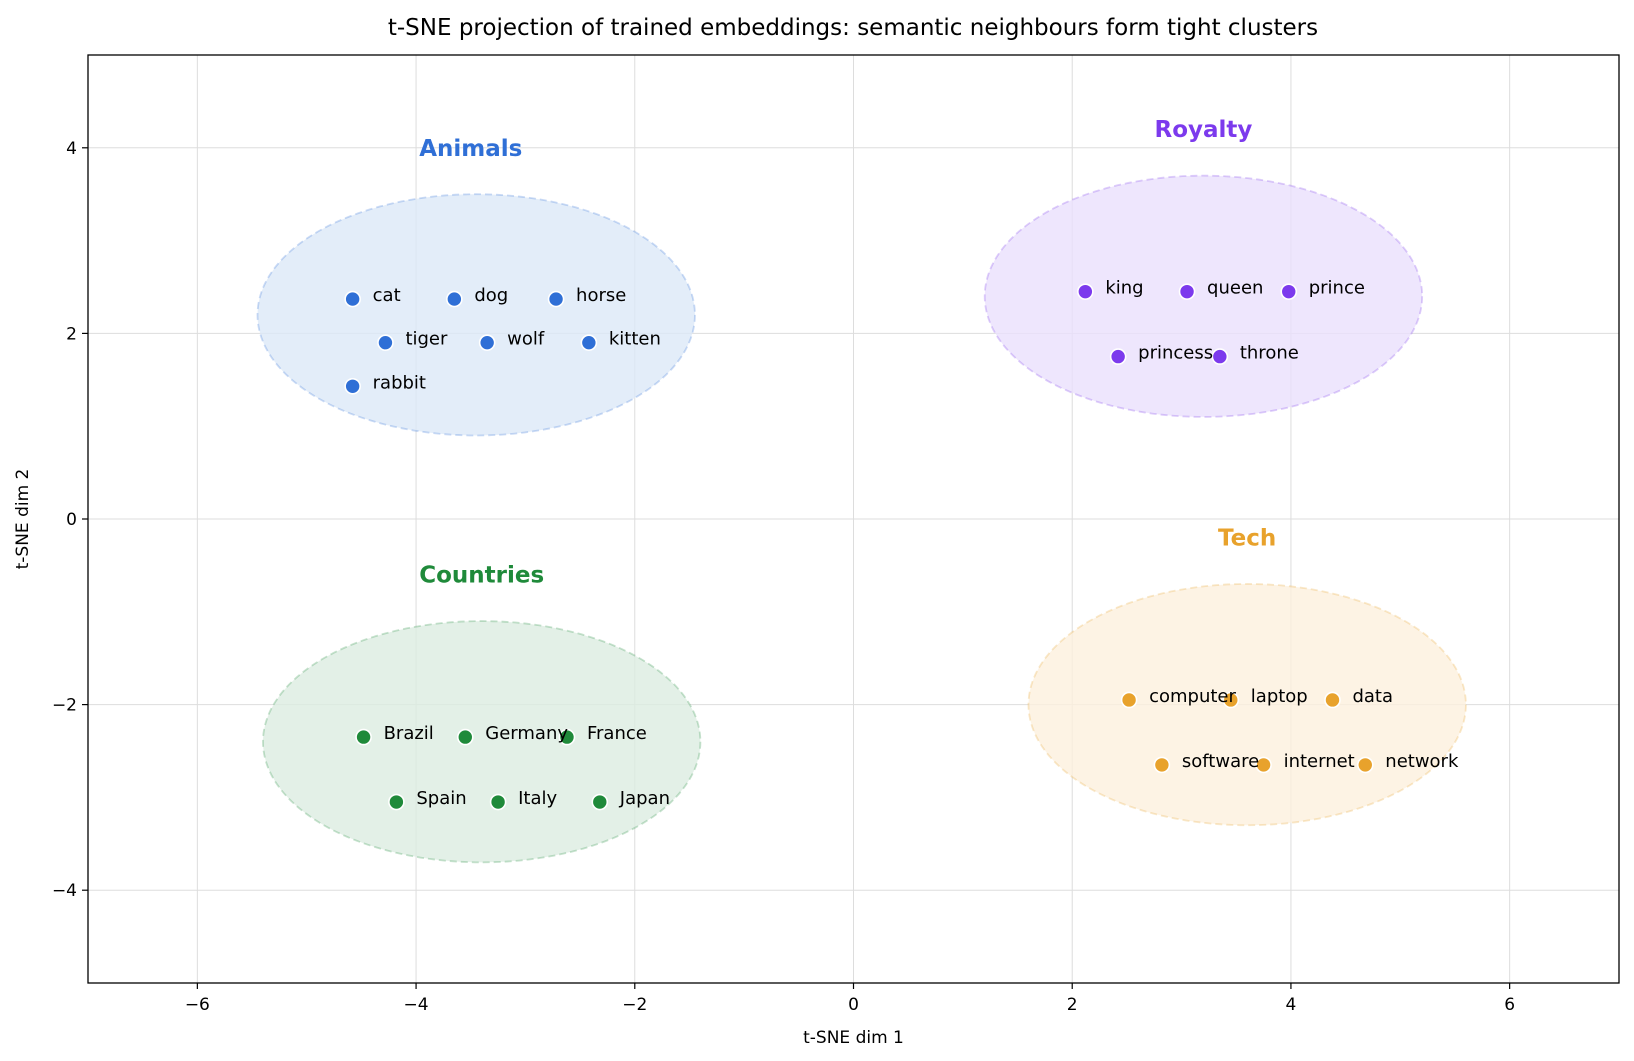 The height and width of the screenshot is (1061, 1634). I want to click on point-laptop, so click(1231, 700).